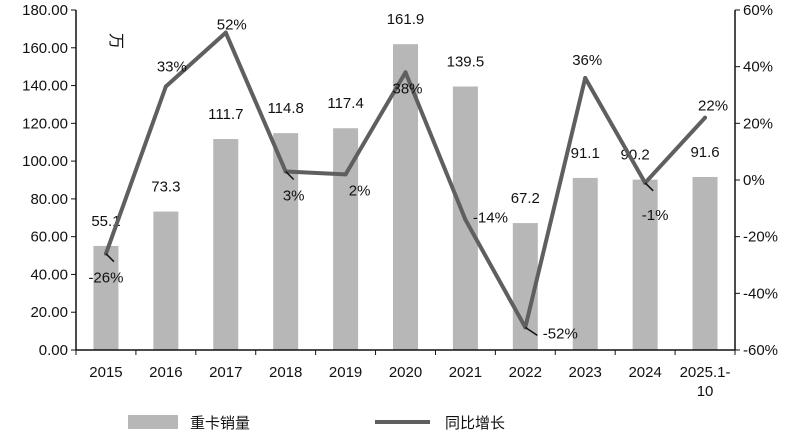 This screenshot has width=800, height=436. Describe the element at coordinates (585, 153) in the screenshot. I see `bar-data-label: 91.1` at that location.